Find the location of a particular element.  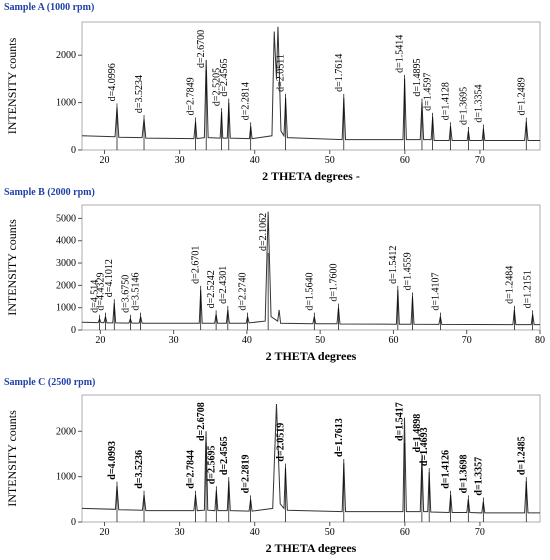

peak-label: d=1.5414 is located at coordinates (400, 54).